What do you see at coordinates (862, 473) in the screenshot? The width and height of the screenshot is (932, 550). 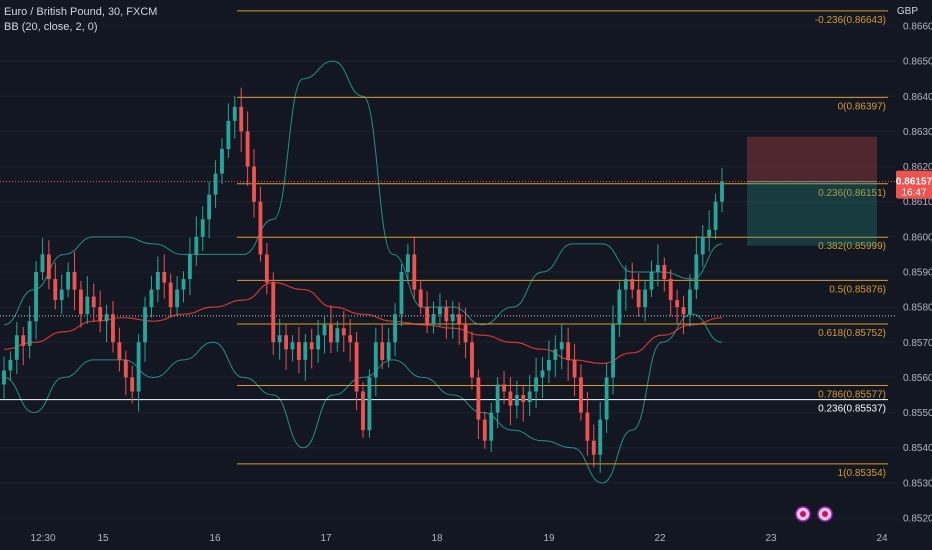 I see `fib-level-label: 1(0.85354)` at bounding box center [862, 473].